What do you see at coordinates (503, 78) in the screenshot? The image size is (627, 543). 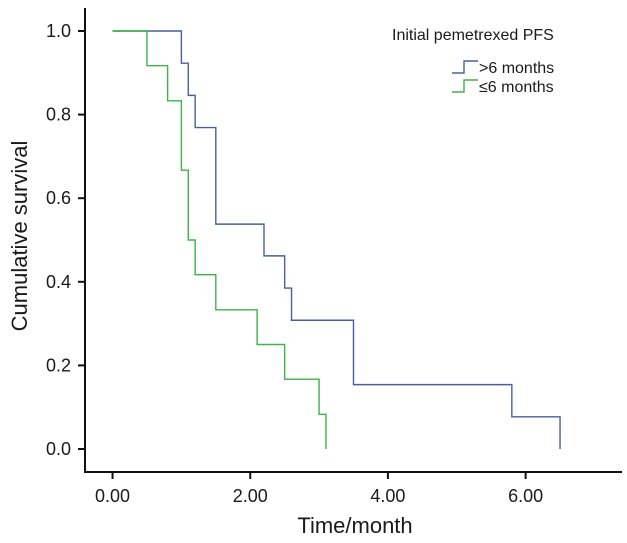 I see `legend-items: >6 months ≤6 months` at bounding box center [503, 78].